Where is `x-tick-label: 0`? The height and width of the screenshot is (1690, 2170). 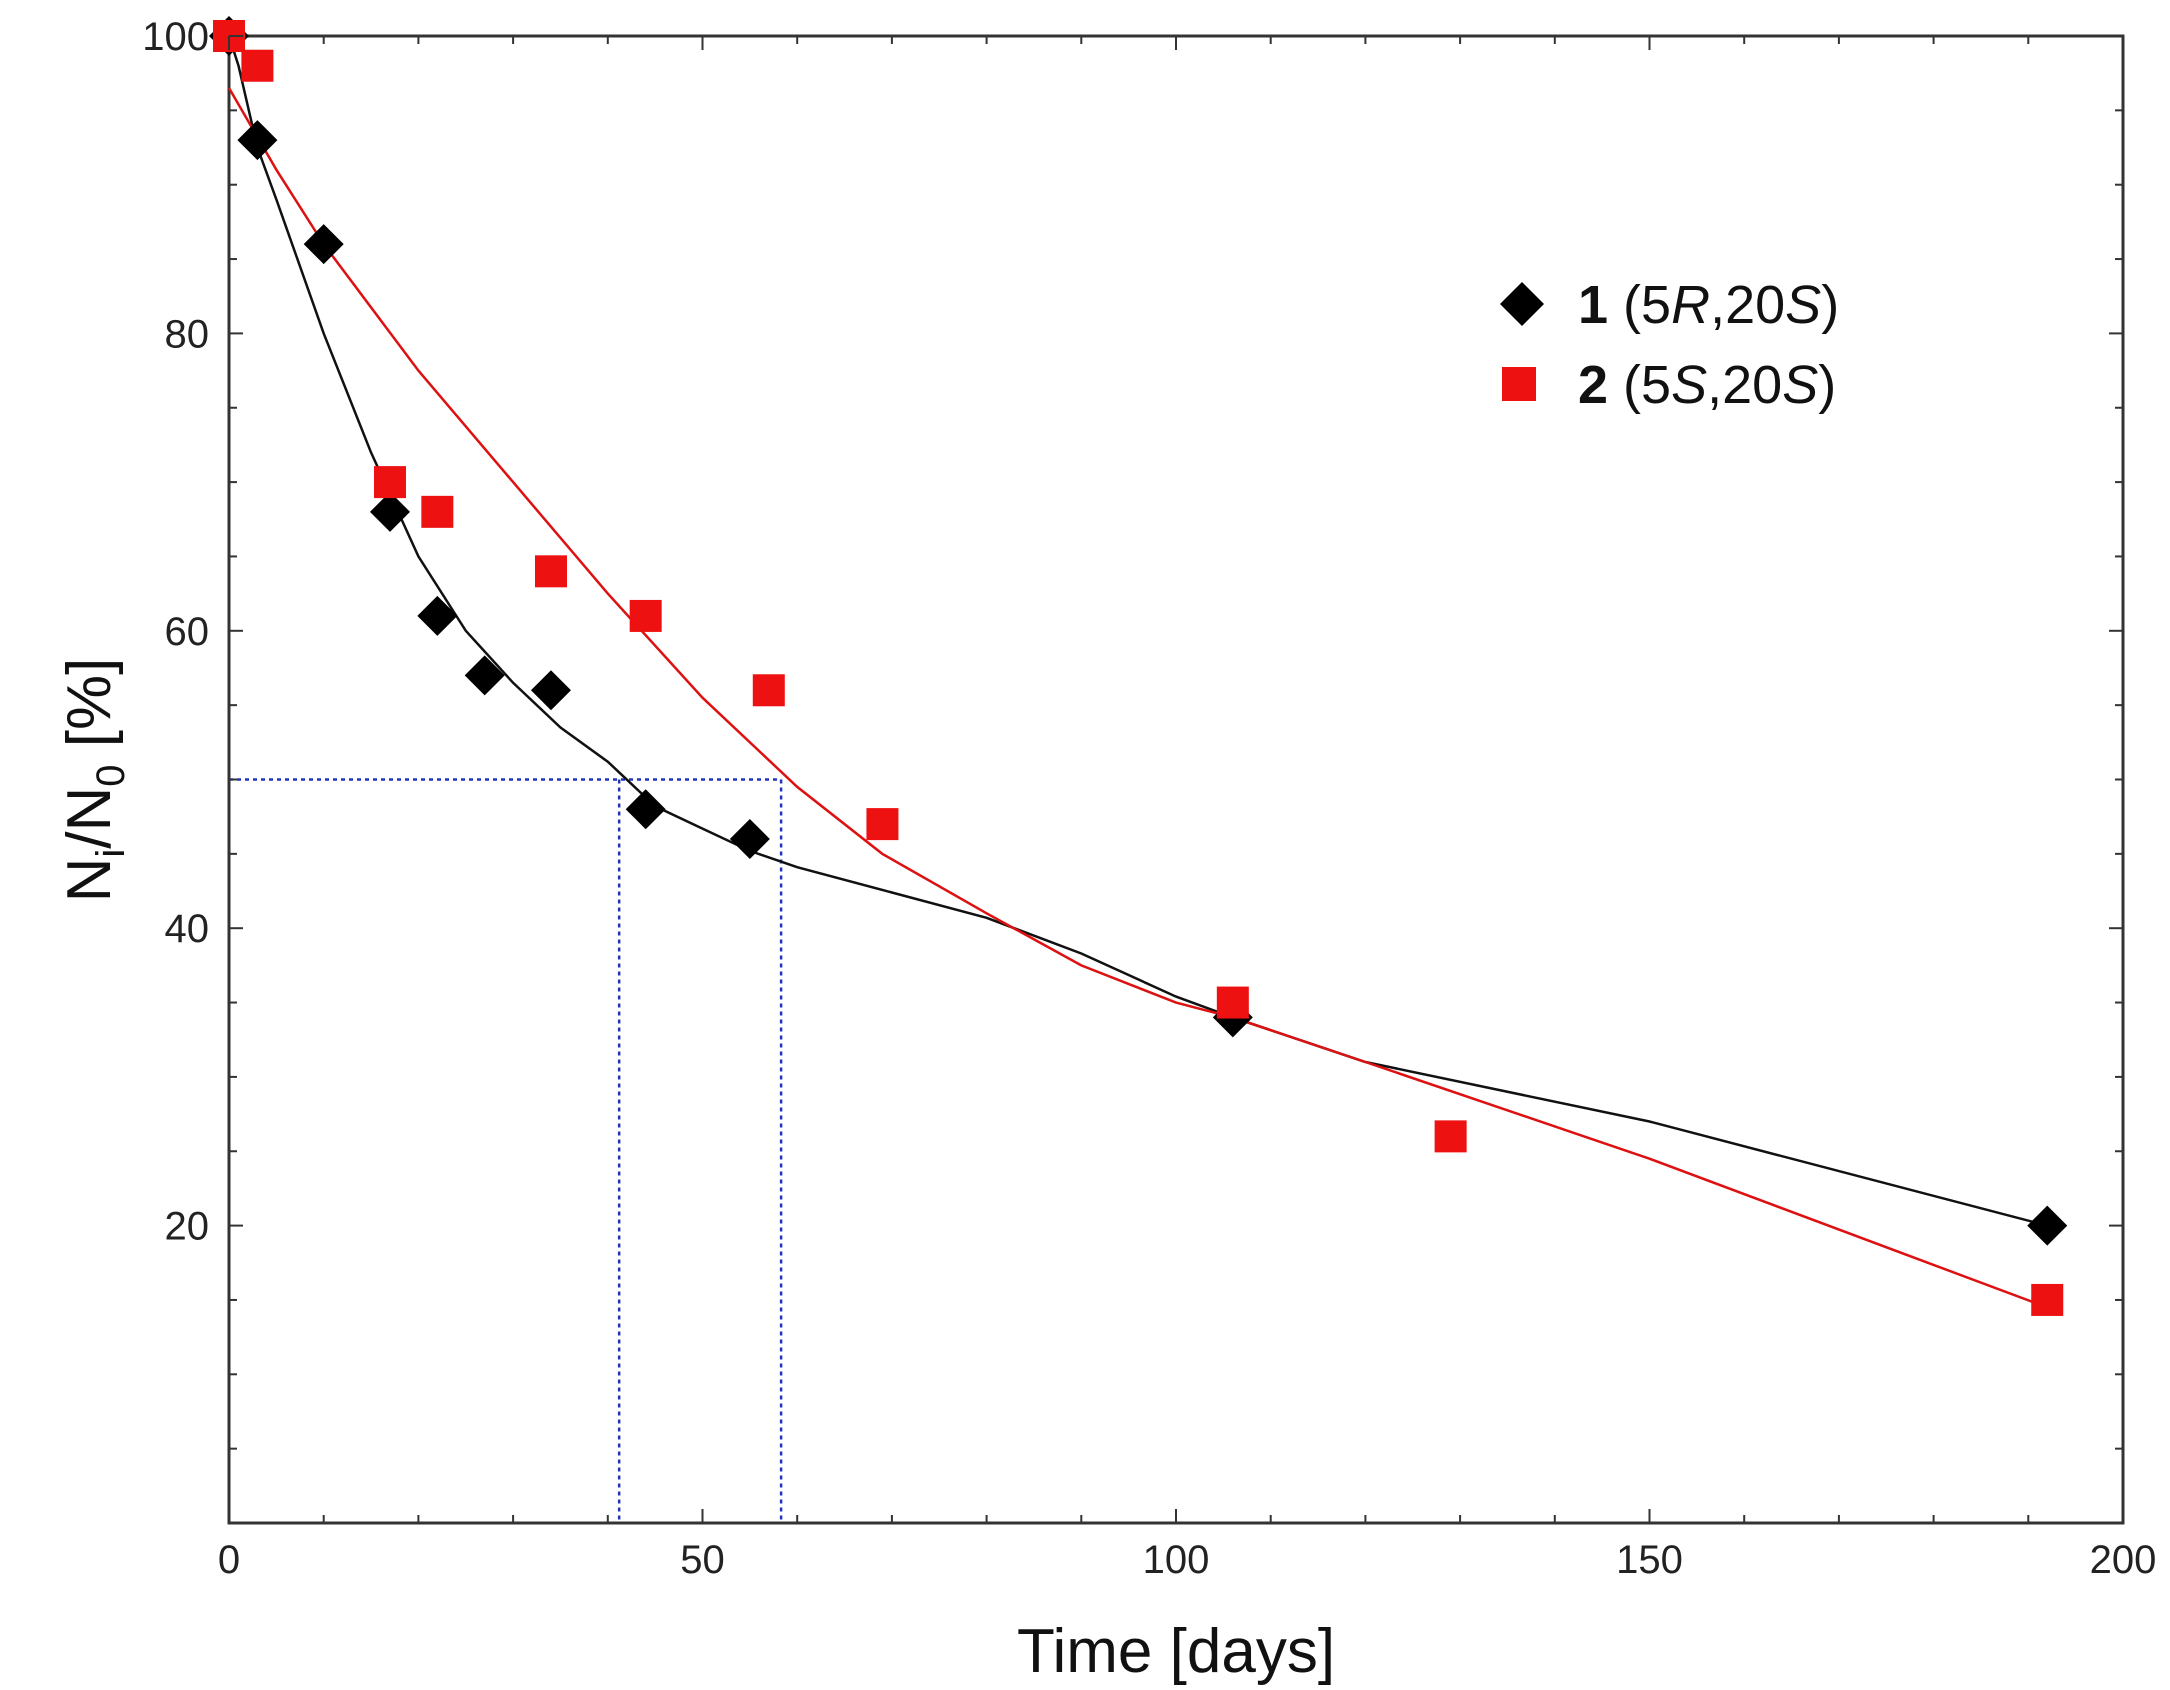
x-tick-label: 0 is located at coordinates (229, 1560).